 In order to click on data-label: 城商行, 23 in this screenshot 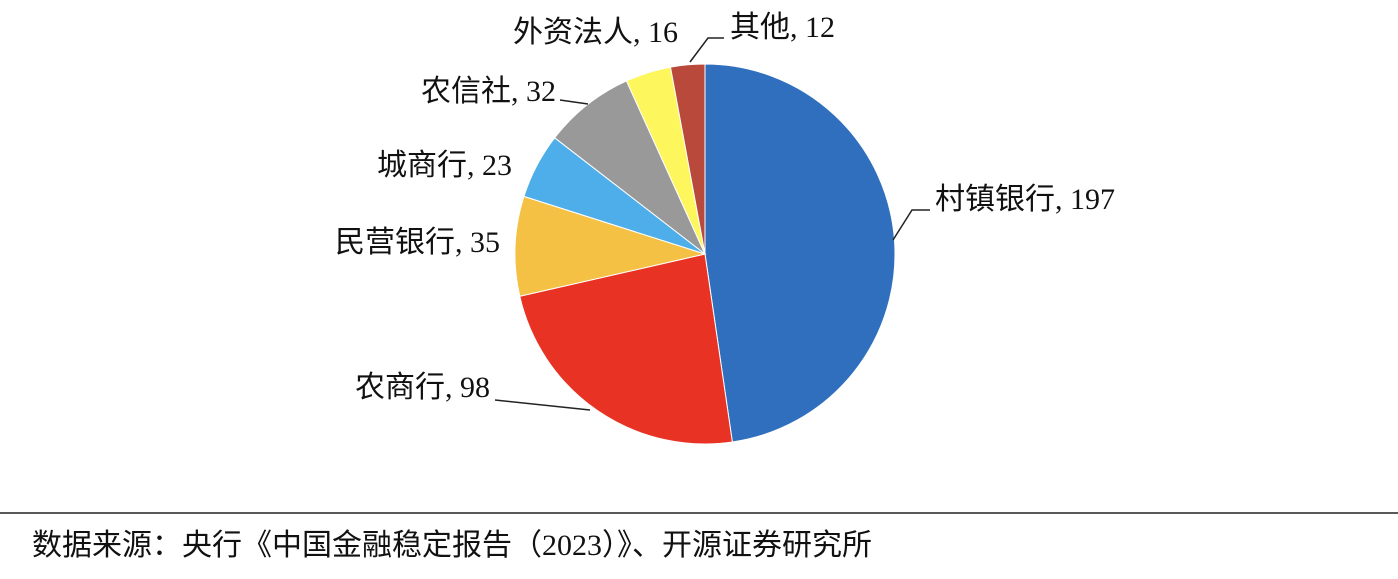, I will do `click(444, 165)`.